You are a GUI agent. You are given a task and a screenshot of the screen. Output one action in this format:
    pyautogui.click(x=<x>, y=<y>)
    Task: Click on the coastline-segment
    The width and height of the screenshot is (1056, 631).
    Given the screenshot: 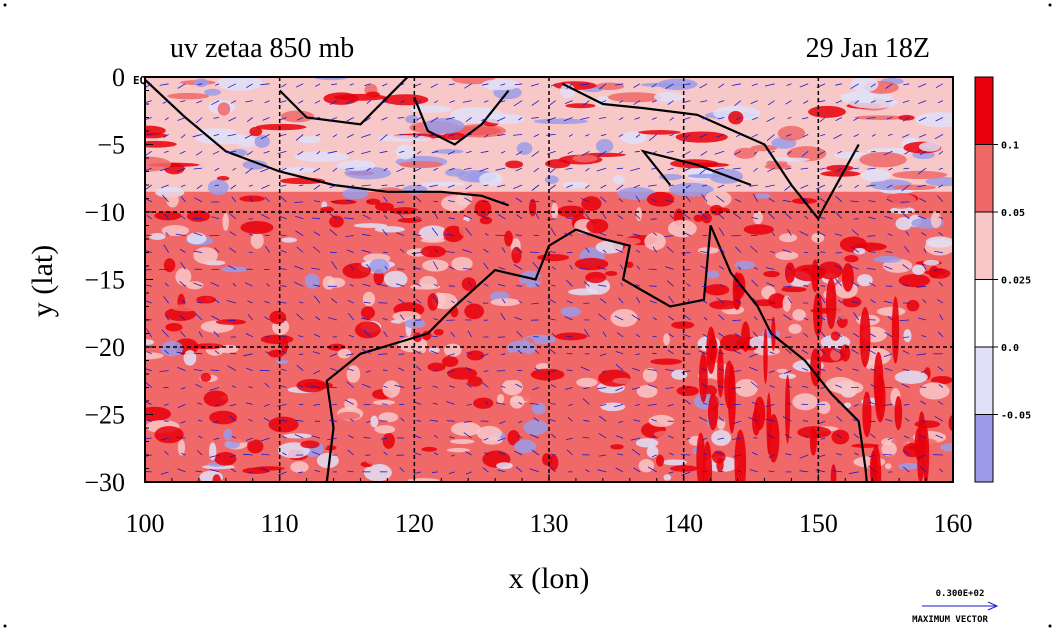 What is the action you would take?
    pyautogui.click(x=343, y=101)
    